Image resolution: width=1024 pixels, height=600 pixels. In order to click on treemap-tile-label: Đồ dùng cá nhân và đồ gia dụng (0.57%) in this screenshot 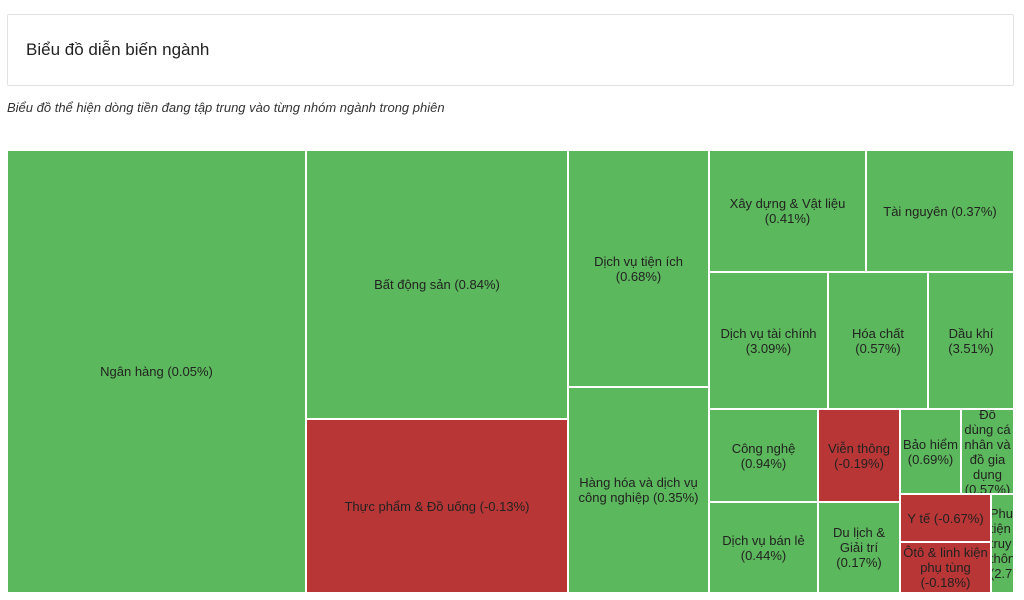, I will do `click(987, 451)`.